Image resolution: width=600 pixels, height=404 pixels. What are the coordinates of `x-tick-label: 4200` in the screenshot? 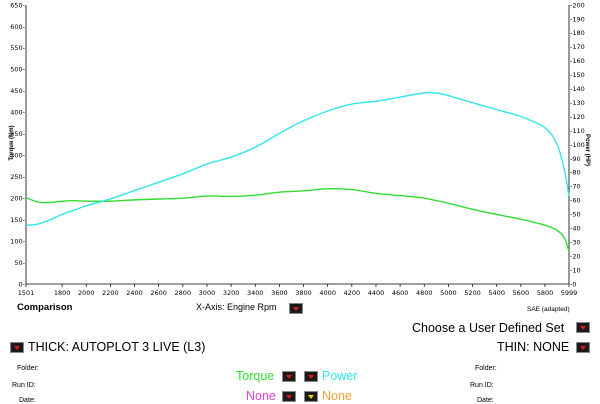 It's located at (352, 293).